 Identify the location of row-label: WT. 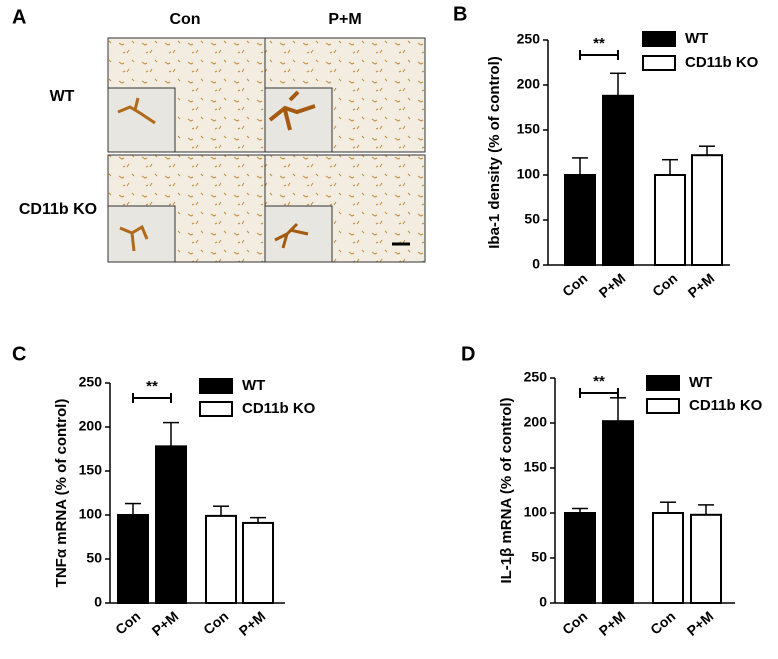
(62, 96).